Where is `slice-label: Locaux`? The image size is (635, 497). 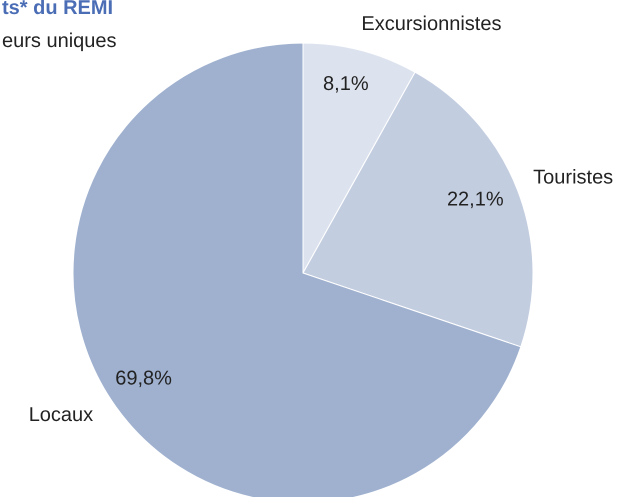 slice-label: Locaux is located at coordinates (61, 415).